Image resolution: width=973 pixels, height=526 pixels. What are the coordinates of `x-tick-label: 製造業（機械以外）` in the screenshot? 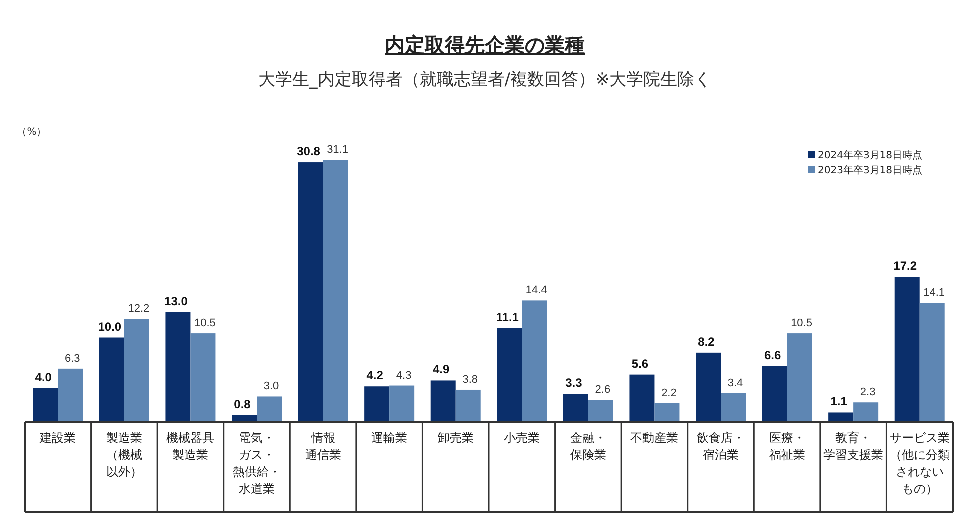 It's located at (124, 455).